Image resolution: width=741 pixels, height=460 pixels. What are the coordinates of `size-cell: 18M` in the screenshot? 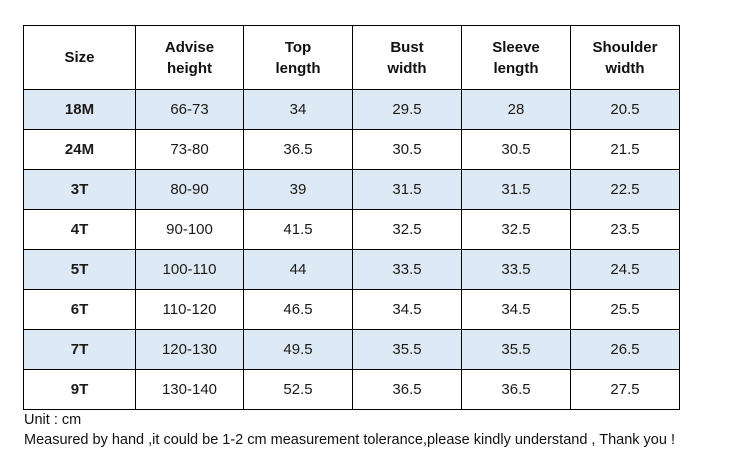 It's located at (79, 109).